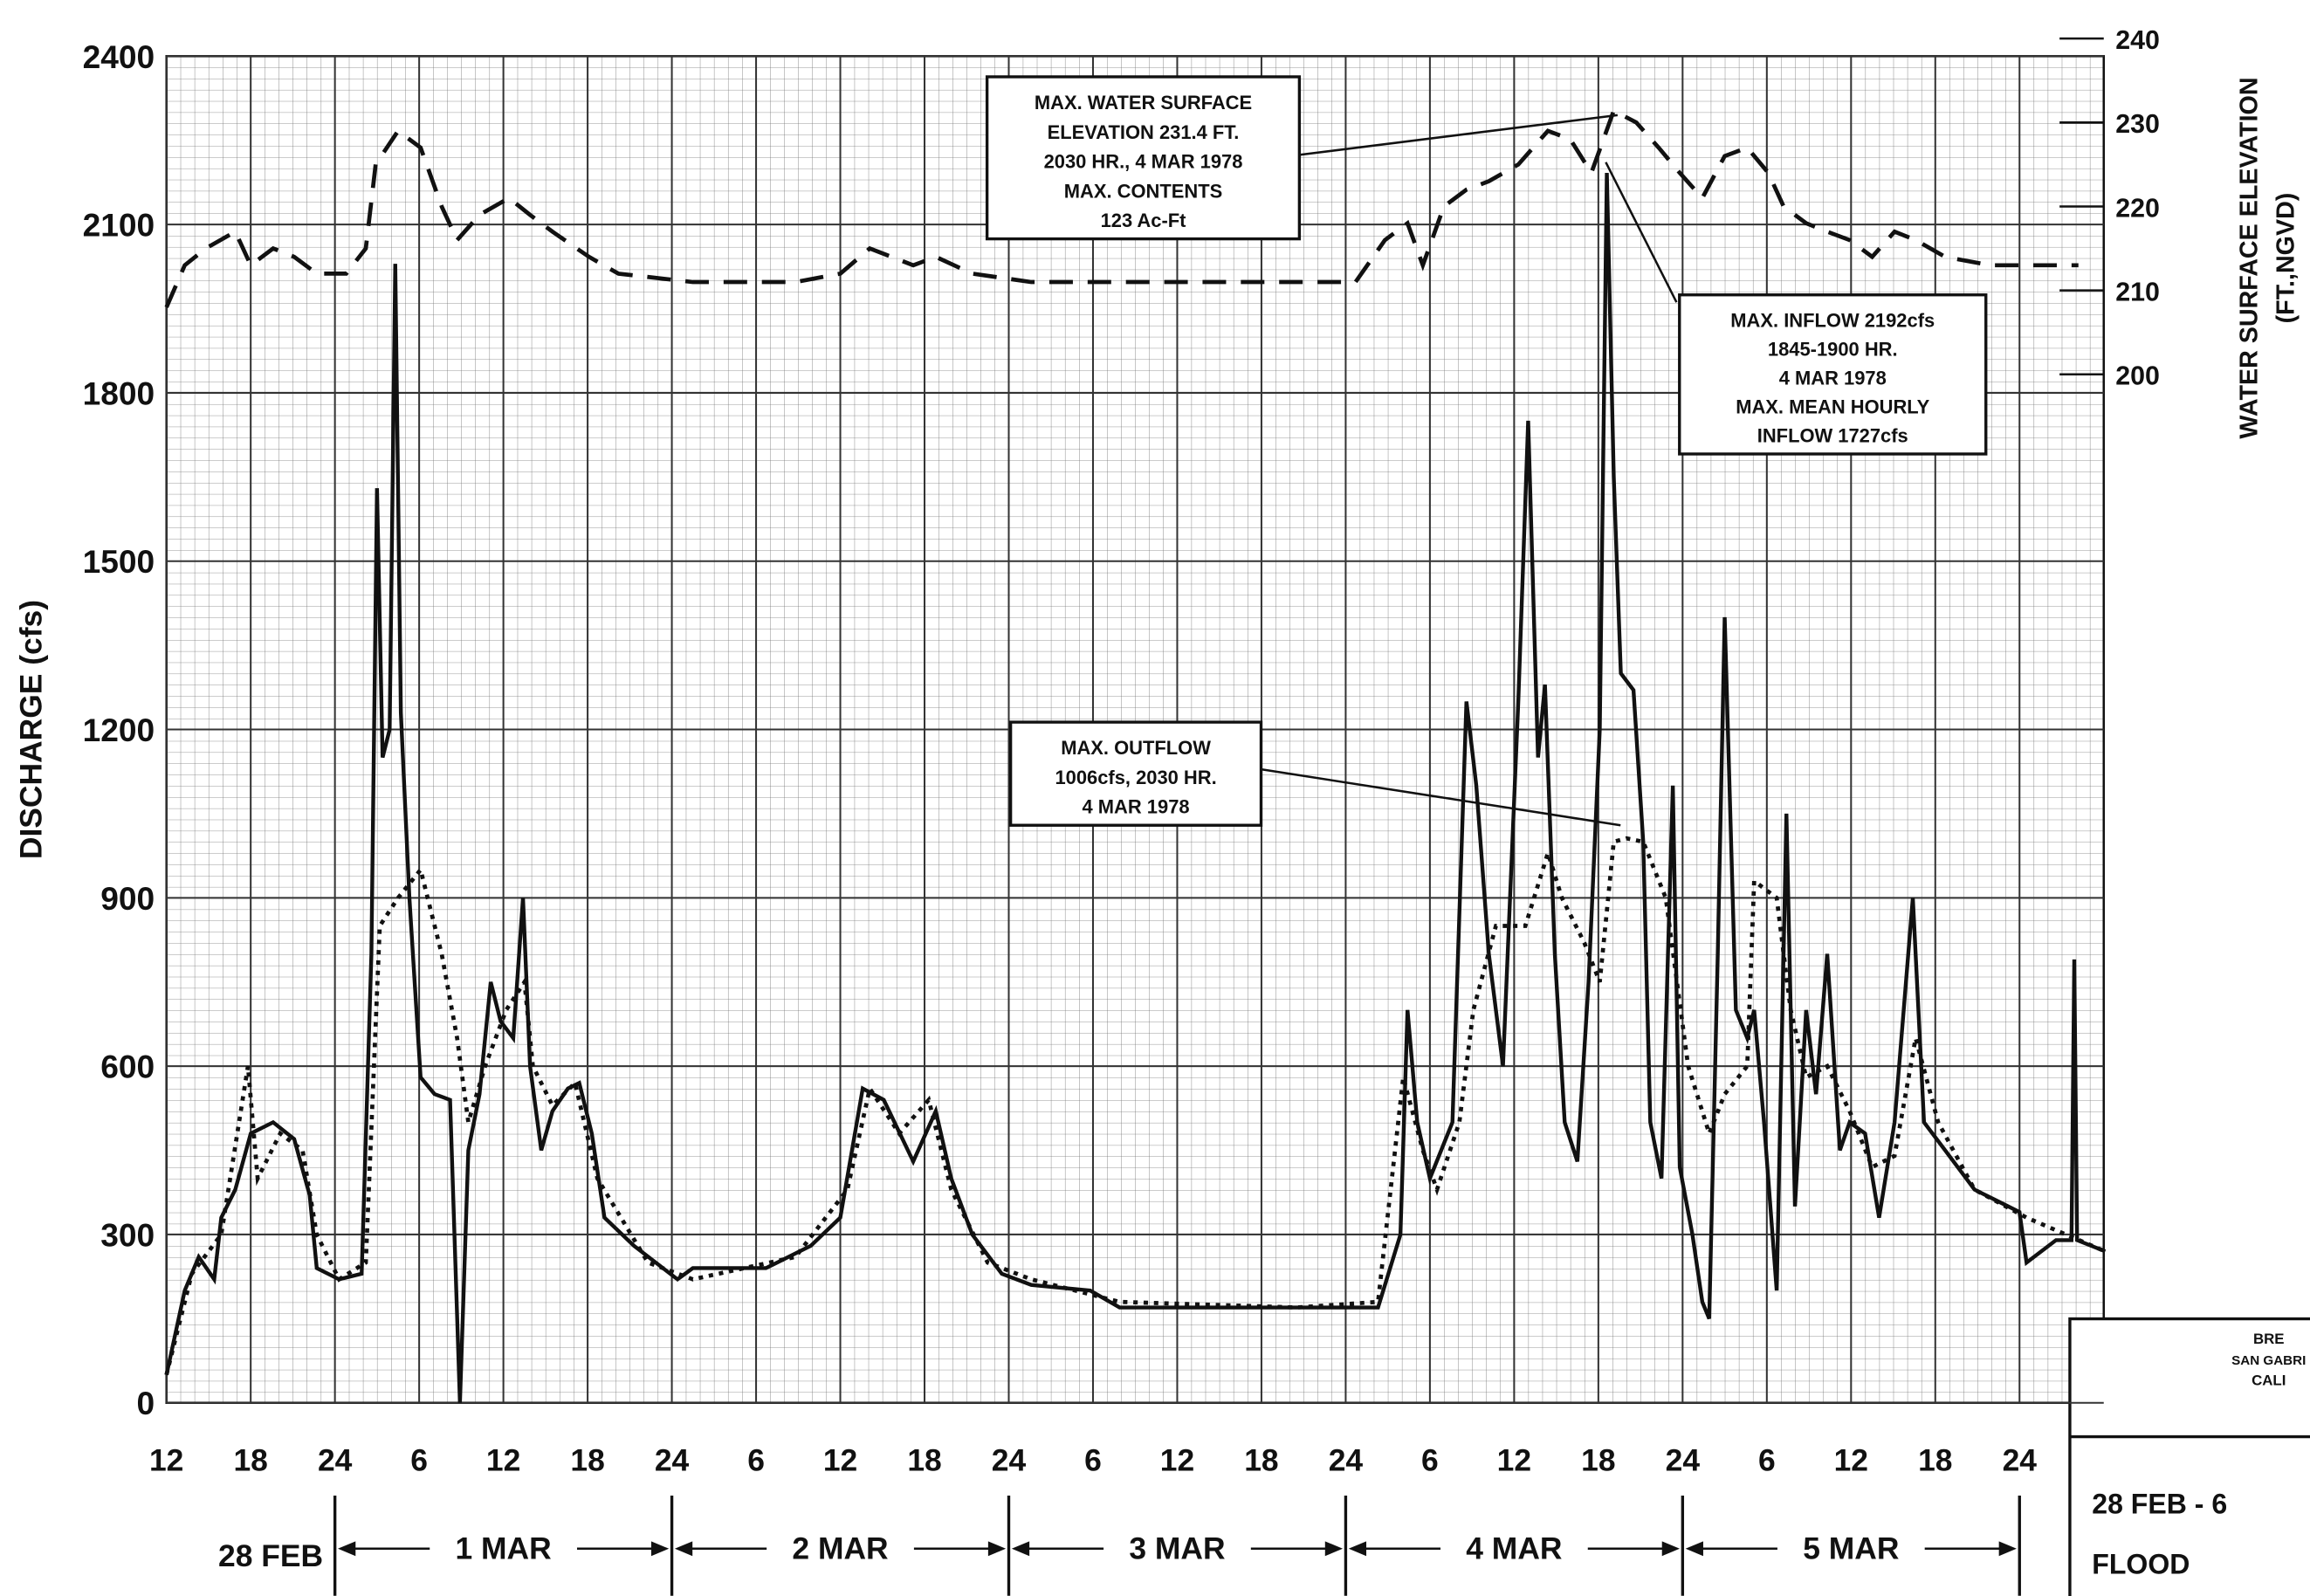 The height and width of the screenshot is (1596, 2310). I want to click on annotation-text: 2030 HR., 4 MAR 1978, so click(1144, 162).